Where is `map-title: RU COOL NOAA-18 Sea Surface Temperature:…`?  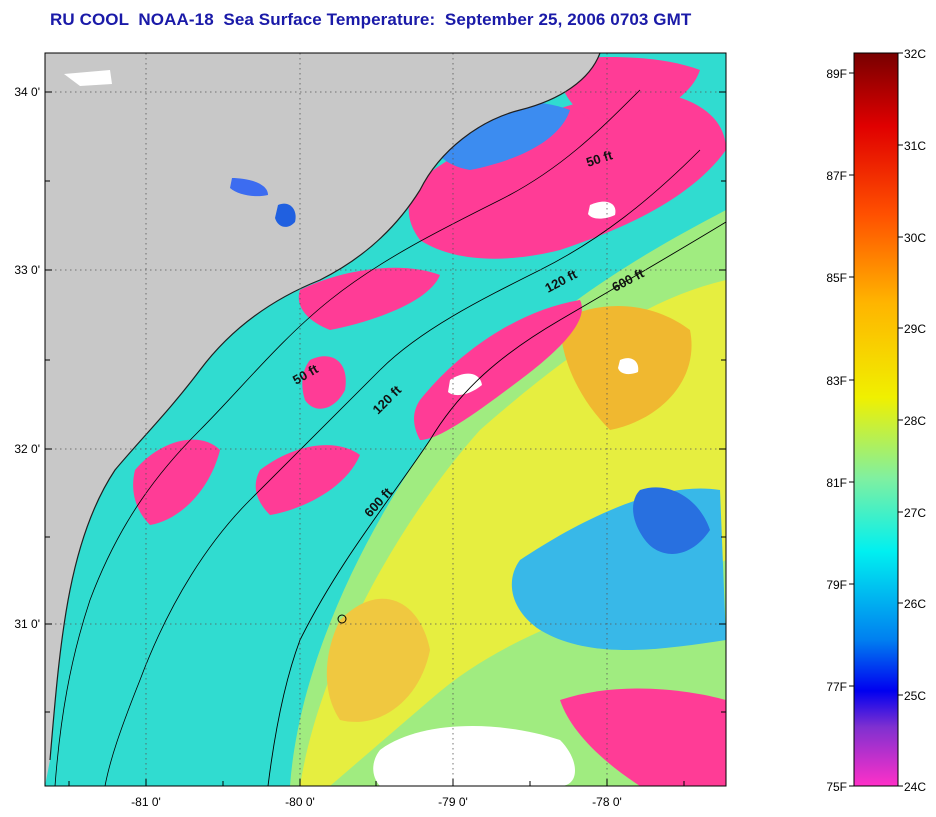 map-title: RU COOL NOAA-18 Sea Surface Temperature:… is located at coordinates (371, 19).